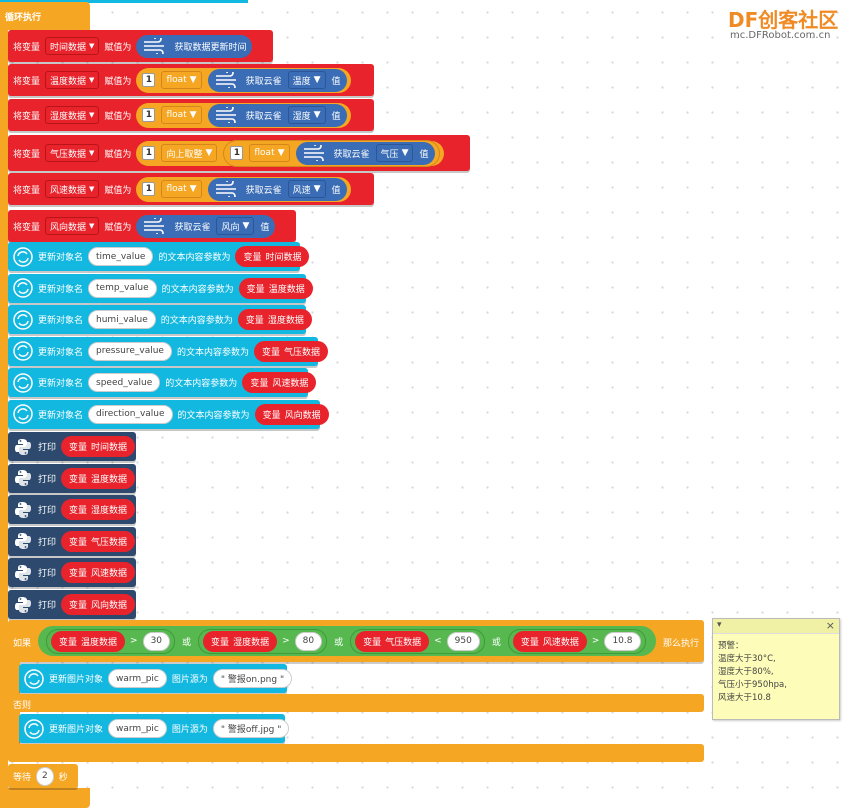 Image resolution: width=845 pixels, height=811 pixels. I want to click on field-dropdown: 风速 ▼, so click(306, 189).